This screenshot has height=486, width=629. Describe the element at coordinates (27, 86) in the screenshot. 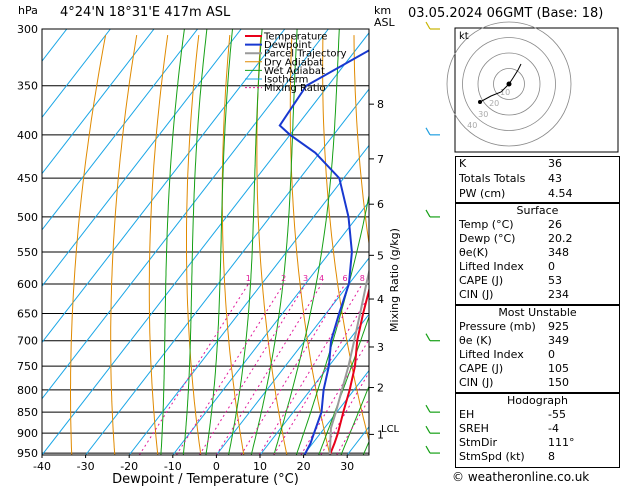

I see `pressure-tick-label: 350` at that location.